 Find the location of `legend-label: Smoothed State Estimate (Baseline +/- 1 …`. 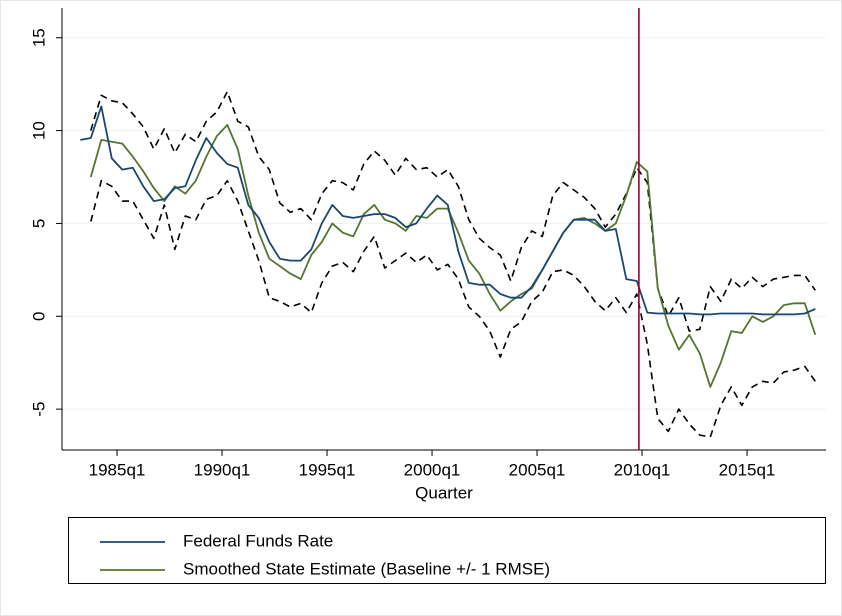

legend-label: Smoothed State Estimate (Baseline +/- 1 … is located at coordinates (366, 568).